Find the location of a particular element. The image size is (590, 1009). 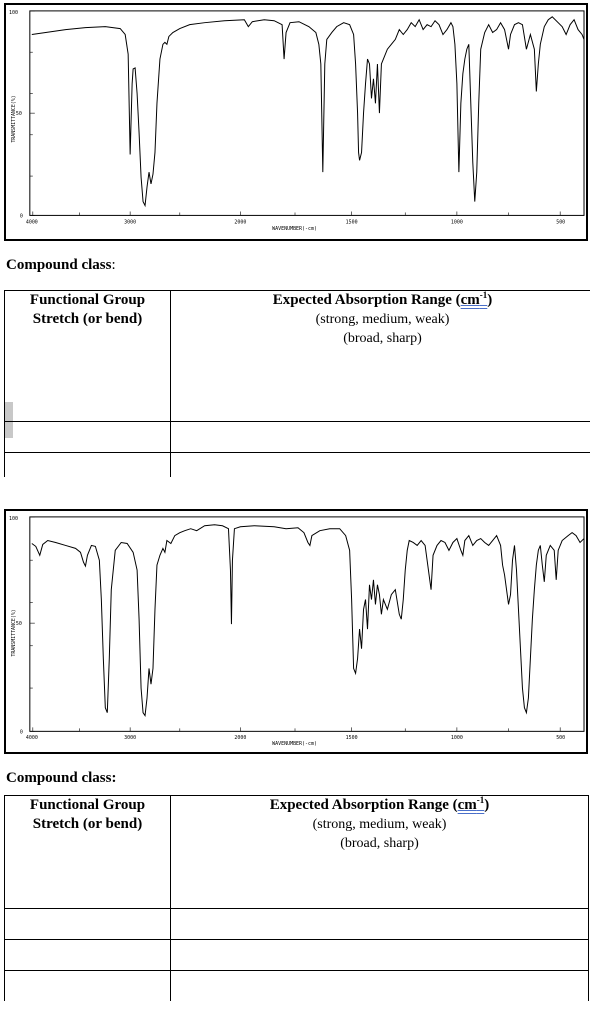

compound-class-label-1: Compound class: is located at coordinates (61, 265).